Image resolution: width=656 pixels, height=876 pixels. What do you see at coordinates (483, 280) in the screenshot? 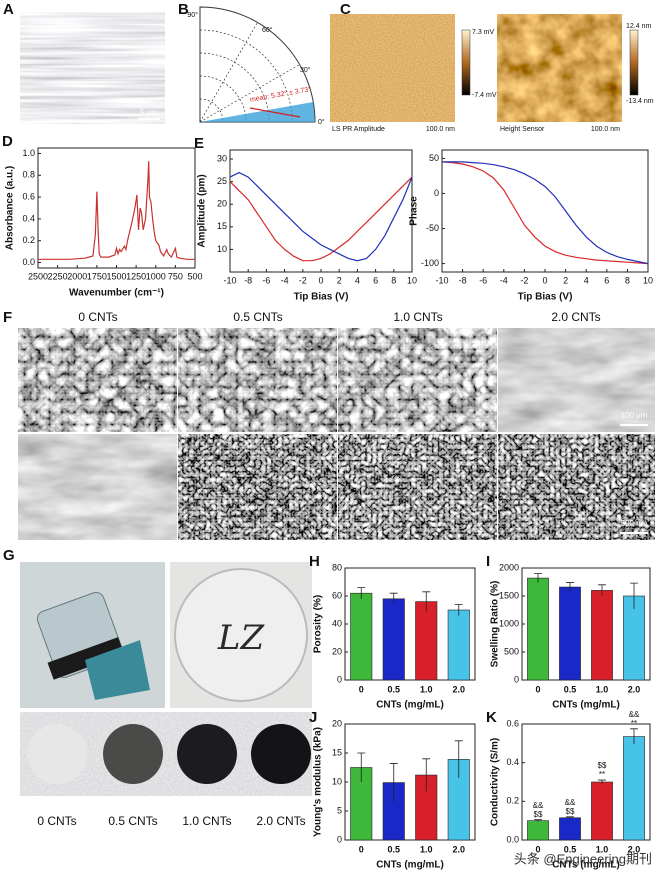
I see `x-tick-label: -6` at bounding box center [483, 280].